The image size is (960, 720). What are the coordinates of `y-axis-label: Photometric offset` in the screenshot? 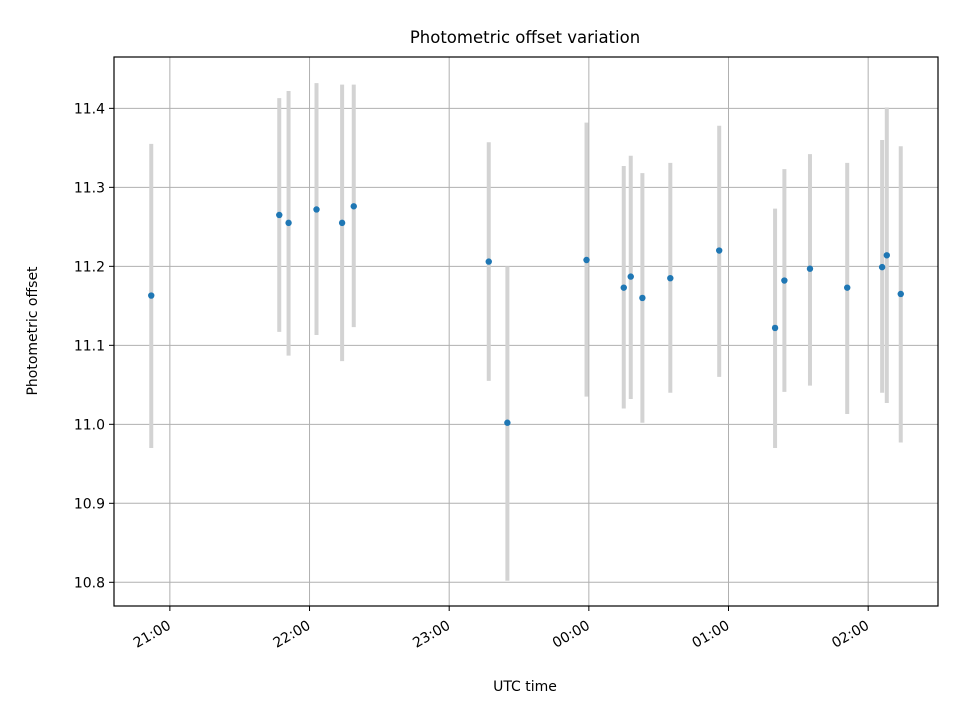 It's located at (33, 331).